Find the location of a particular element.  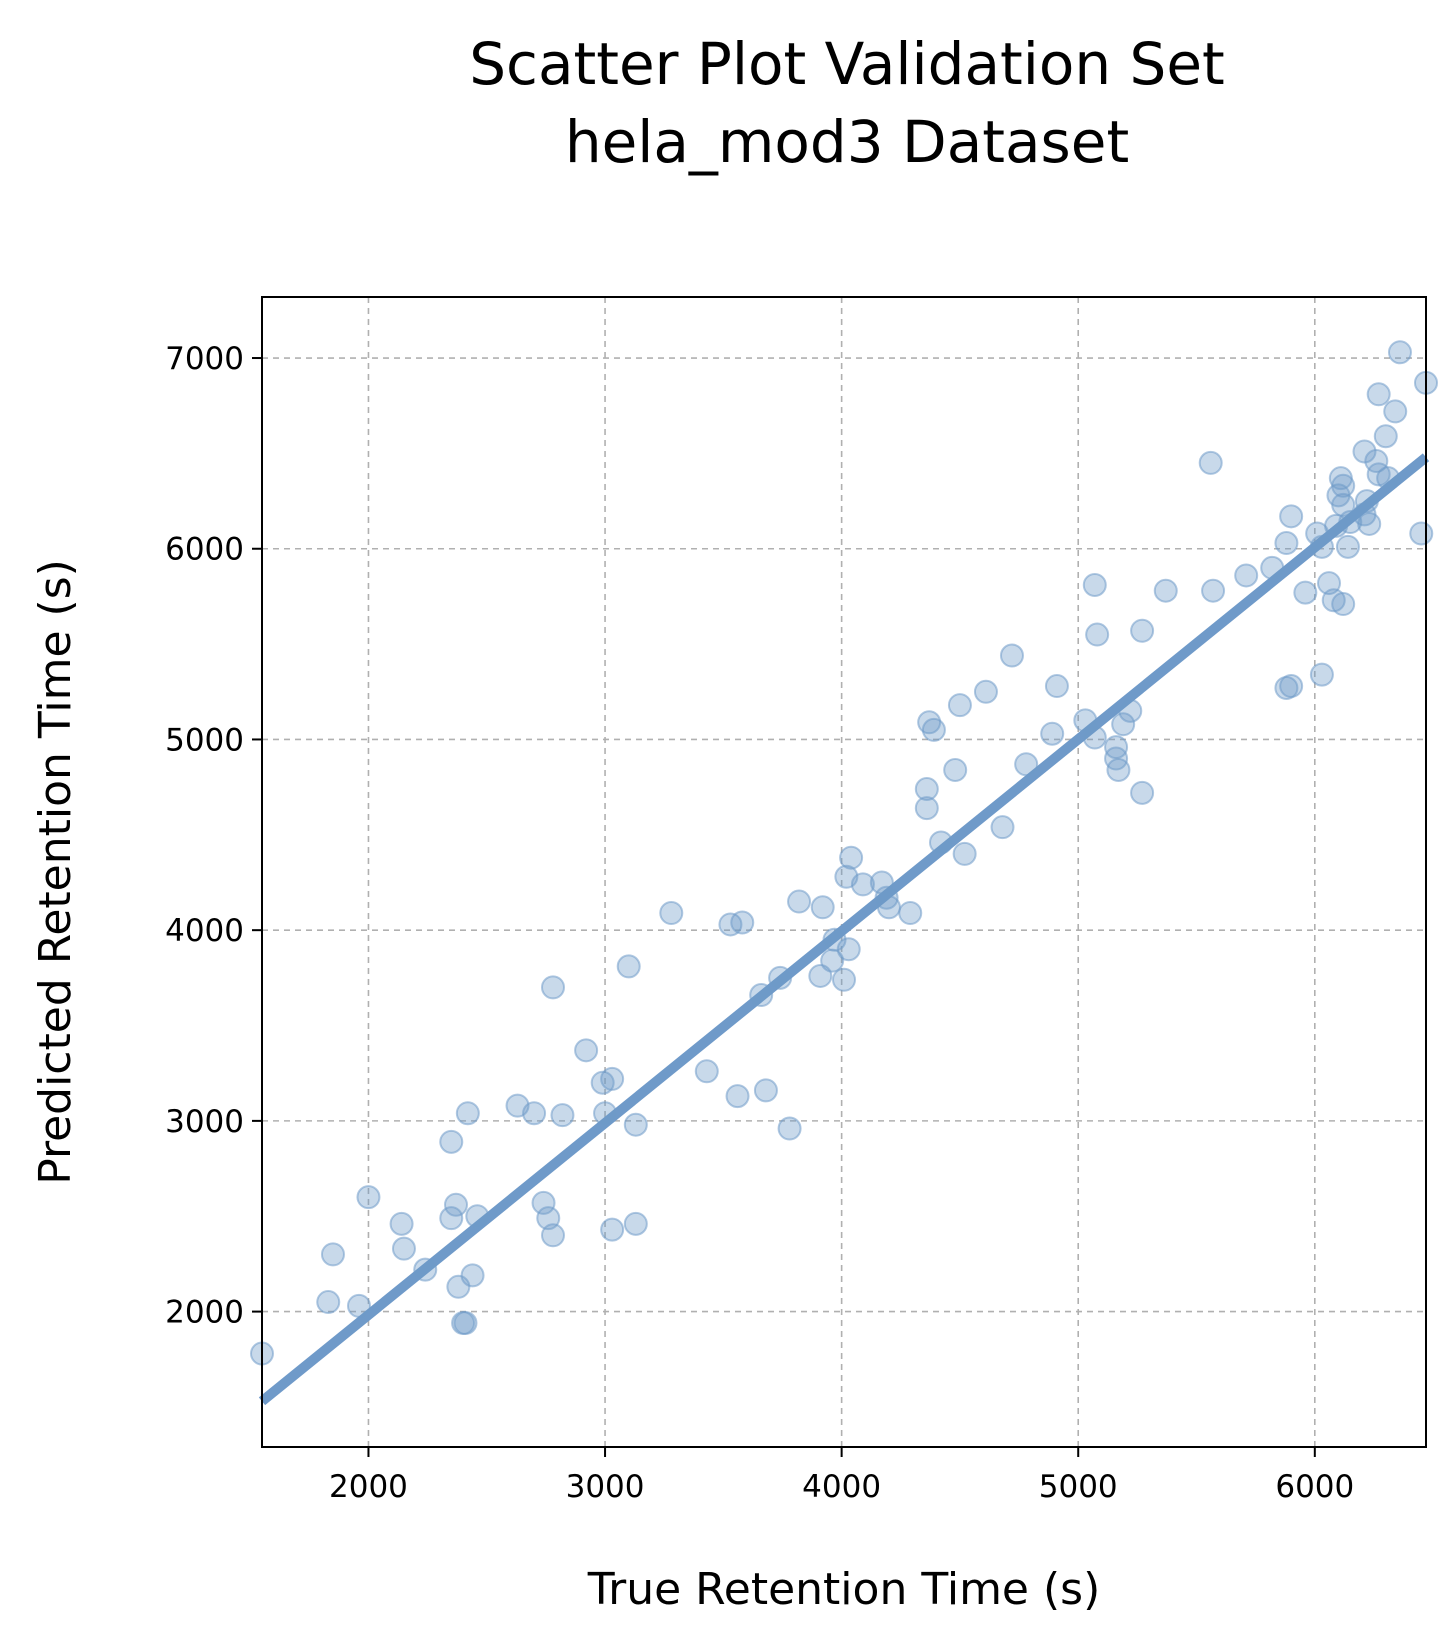

x-axis-ticks: 2000 3000 4000 5000 6000 is located at coordinates (841, 1476).